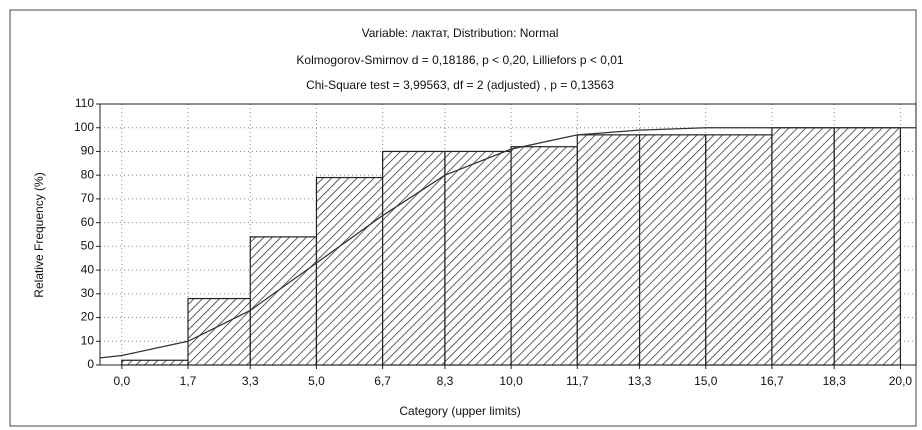 Image resolution: width=922 pixels, height=430 pixels. What do you see at coordinates (445, 381) in the screenshot?
I see `x-tick-label: 8,3` at bounding box center [445, 381].